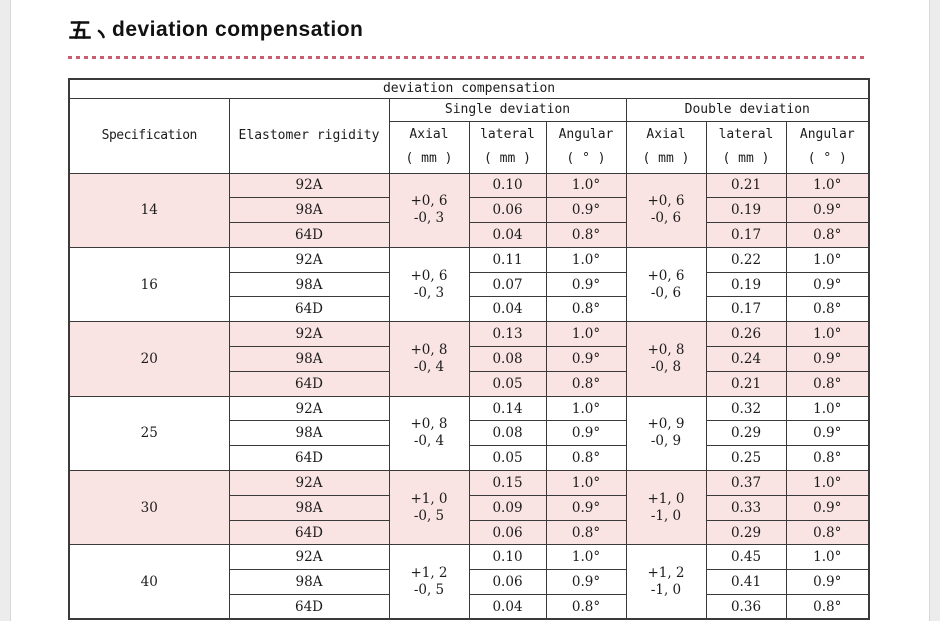 The height and width of the screenshot is (621, 940). Describe the element at coordinates (507, 334) in the screenshot. I see `single-lateral-cell: 0.13` at that location.